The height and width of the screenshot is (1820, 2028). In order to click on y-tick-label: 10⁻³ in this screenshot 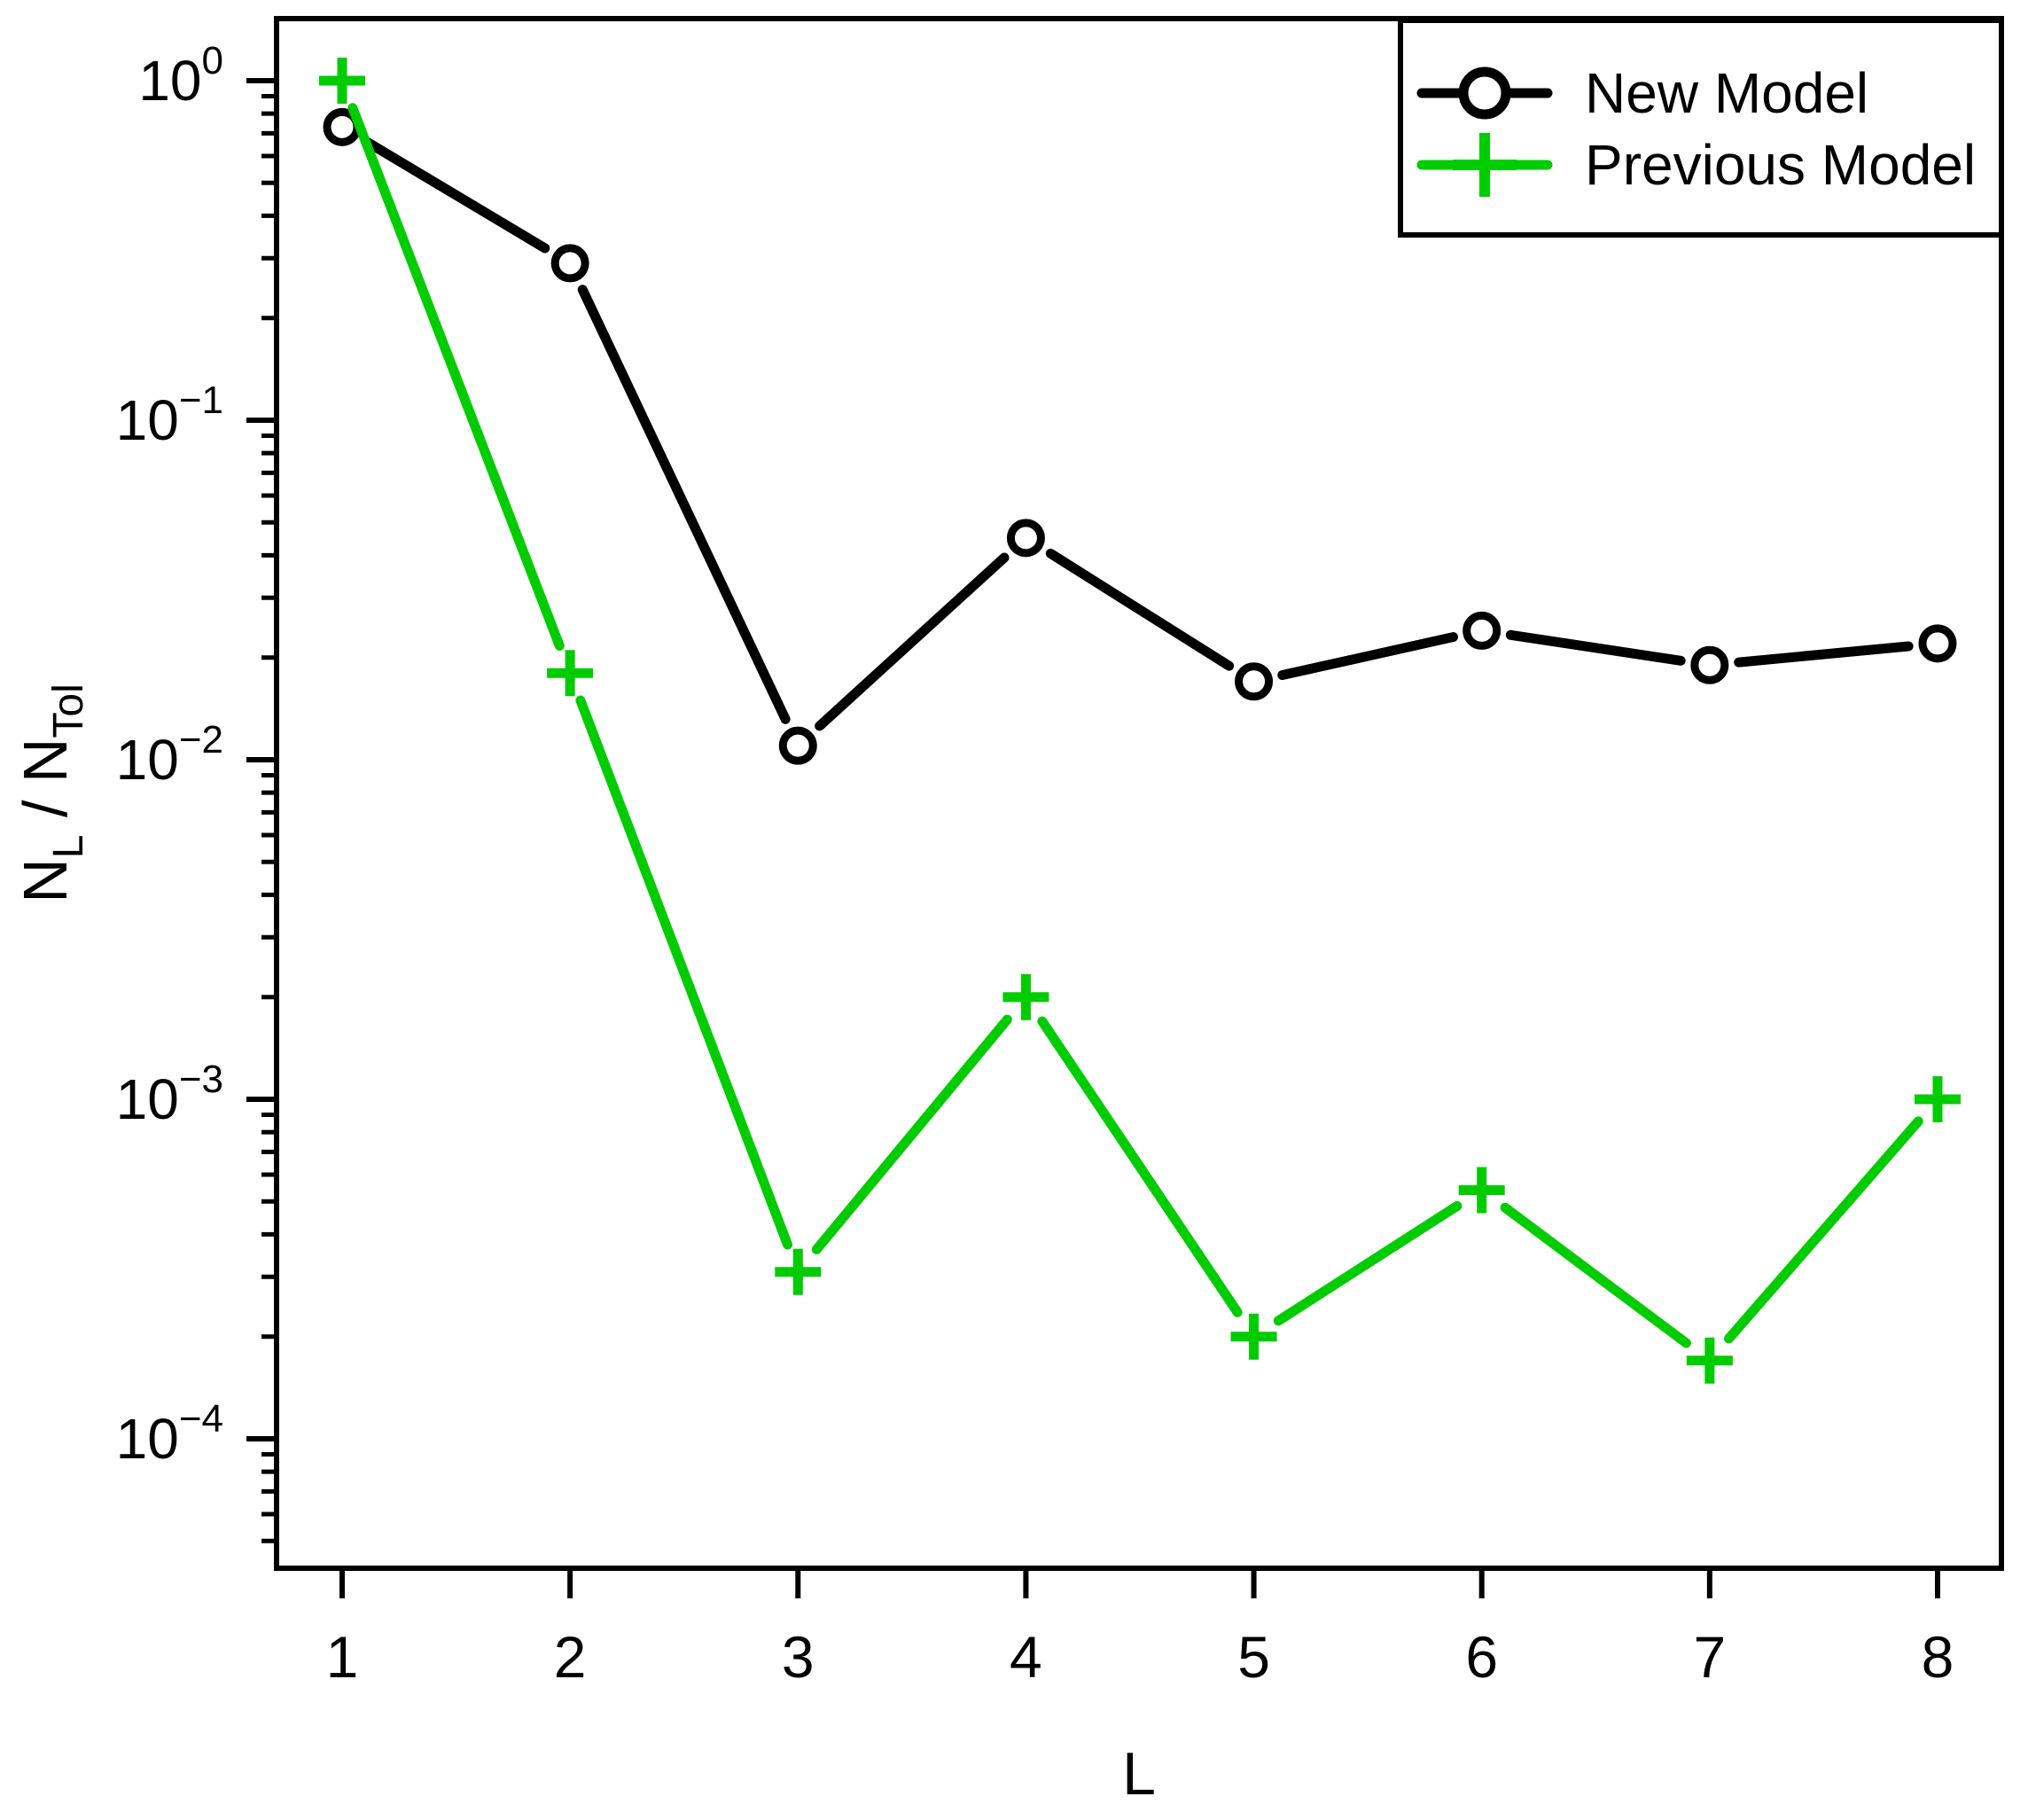, I will do `click(169, 1094)`.